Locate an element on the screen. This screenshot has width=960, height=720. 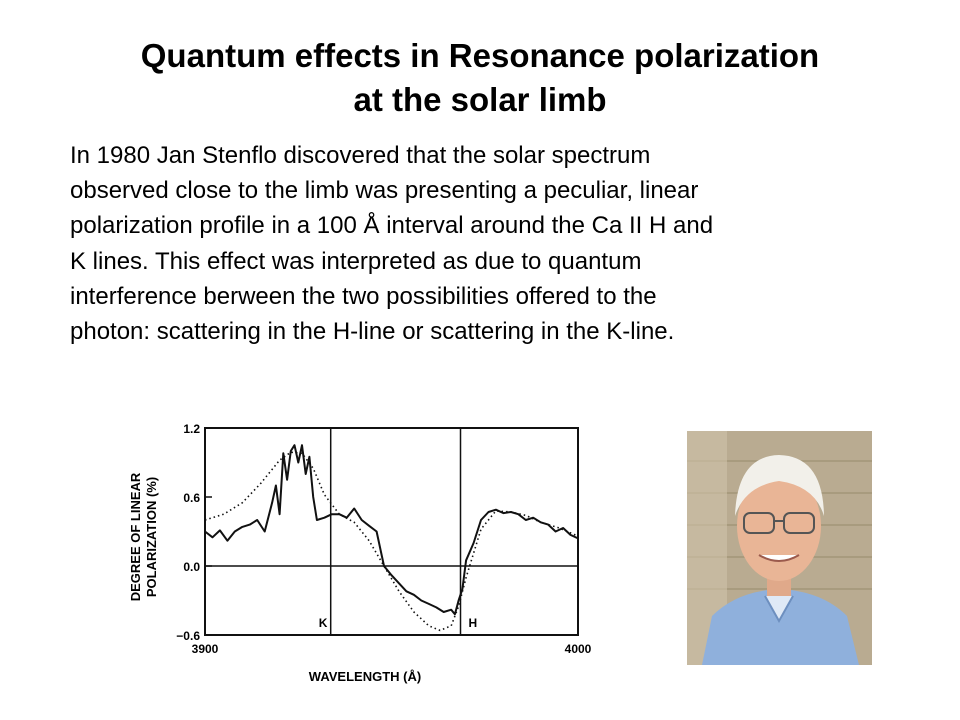
slide-title-line-2: at the solar limb is located at coordinates (480, 99).